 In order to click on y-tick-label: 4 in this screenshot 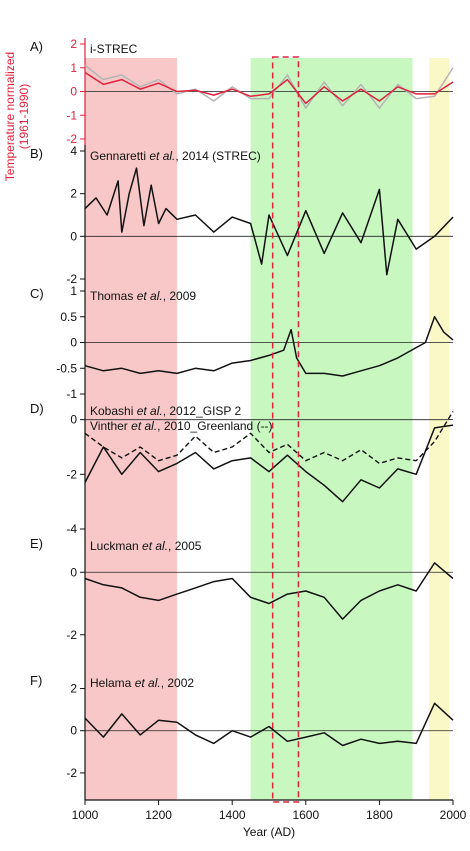, I will do `click(73, 151)`.